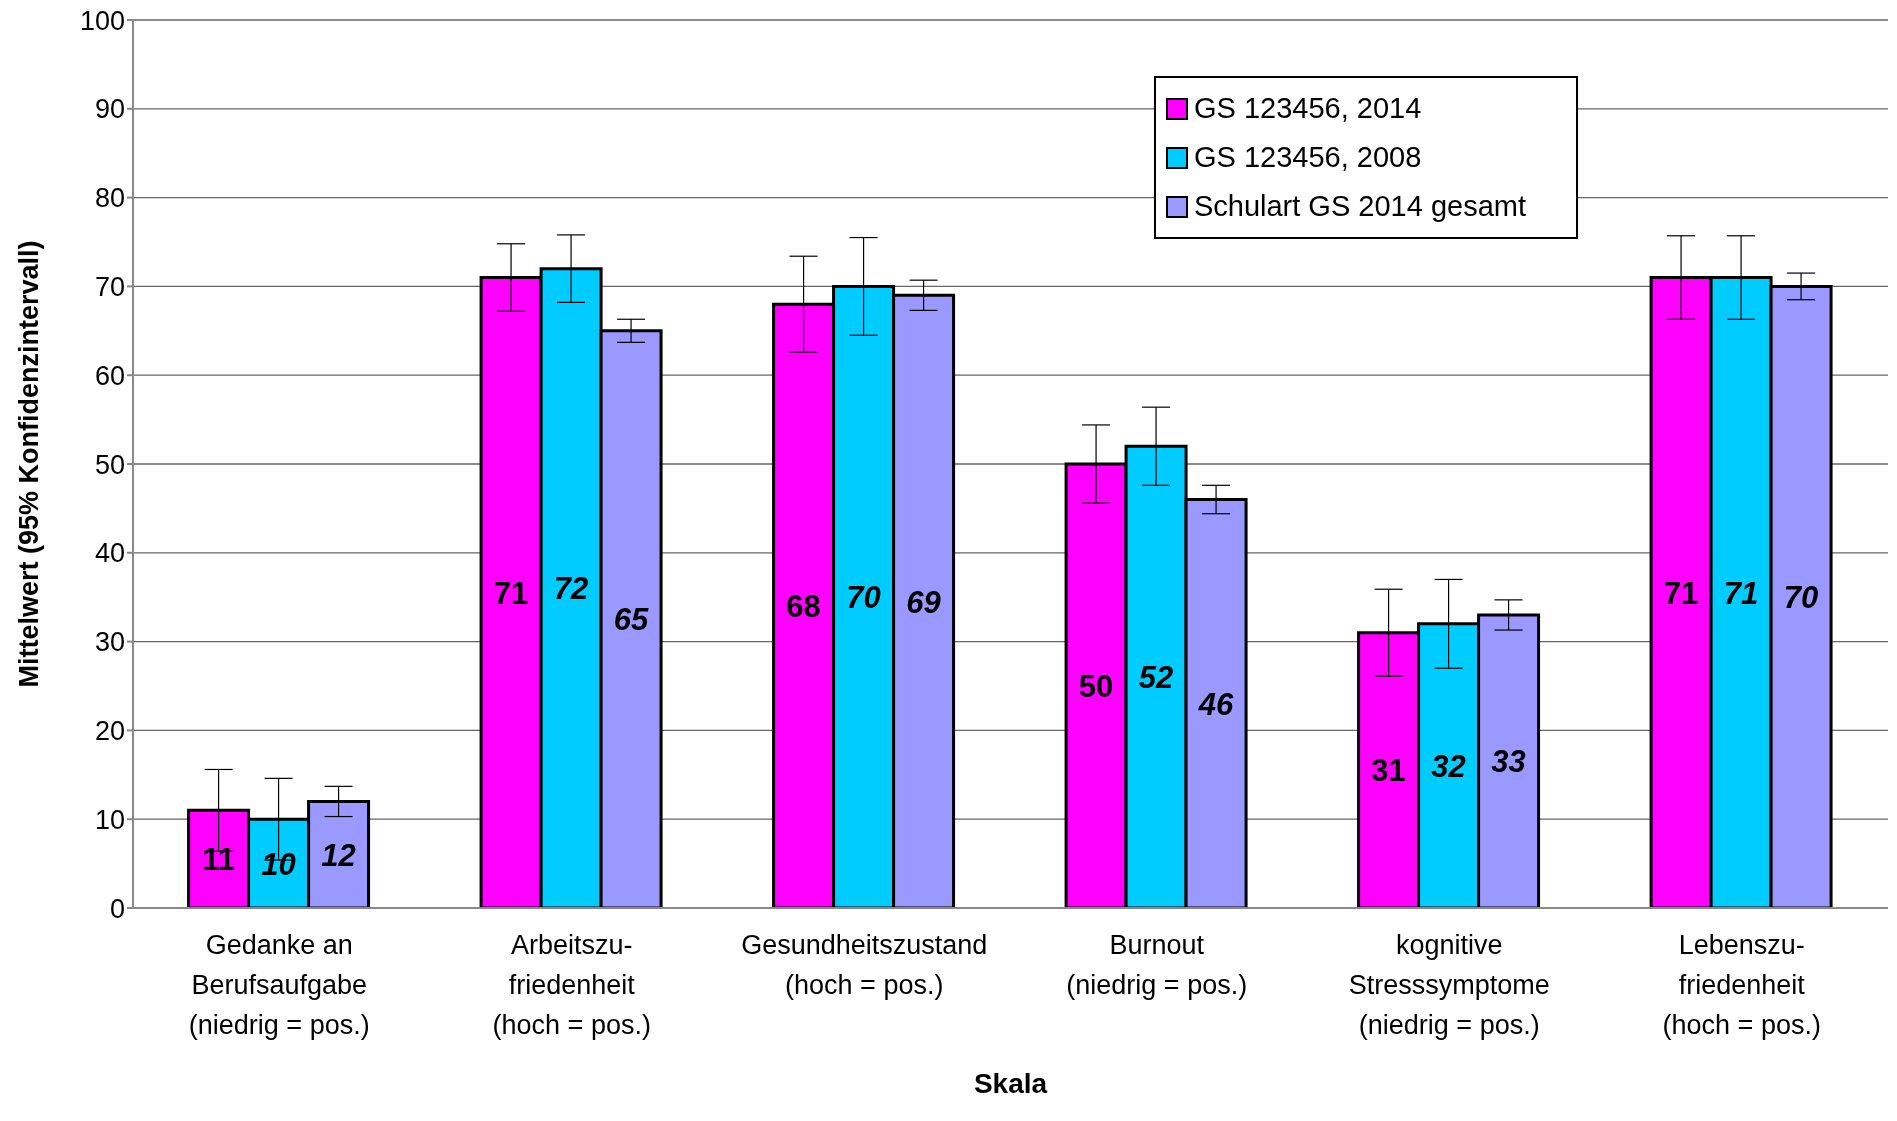 Image resolution: width=1897 pixels, height=1121 pixels. Describe the element at coordinates (924, 602) in the screenshot. I see `data-label: 69` at that location.